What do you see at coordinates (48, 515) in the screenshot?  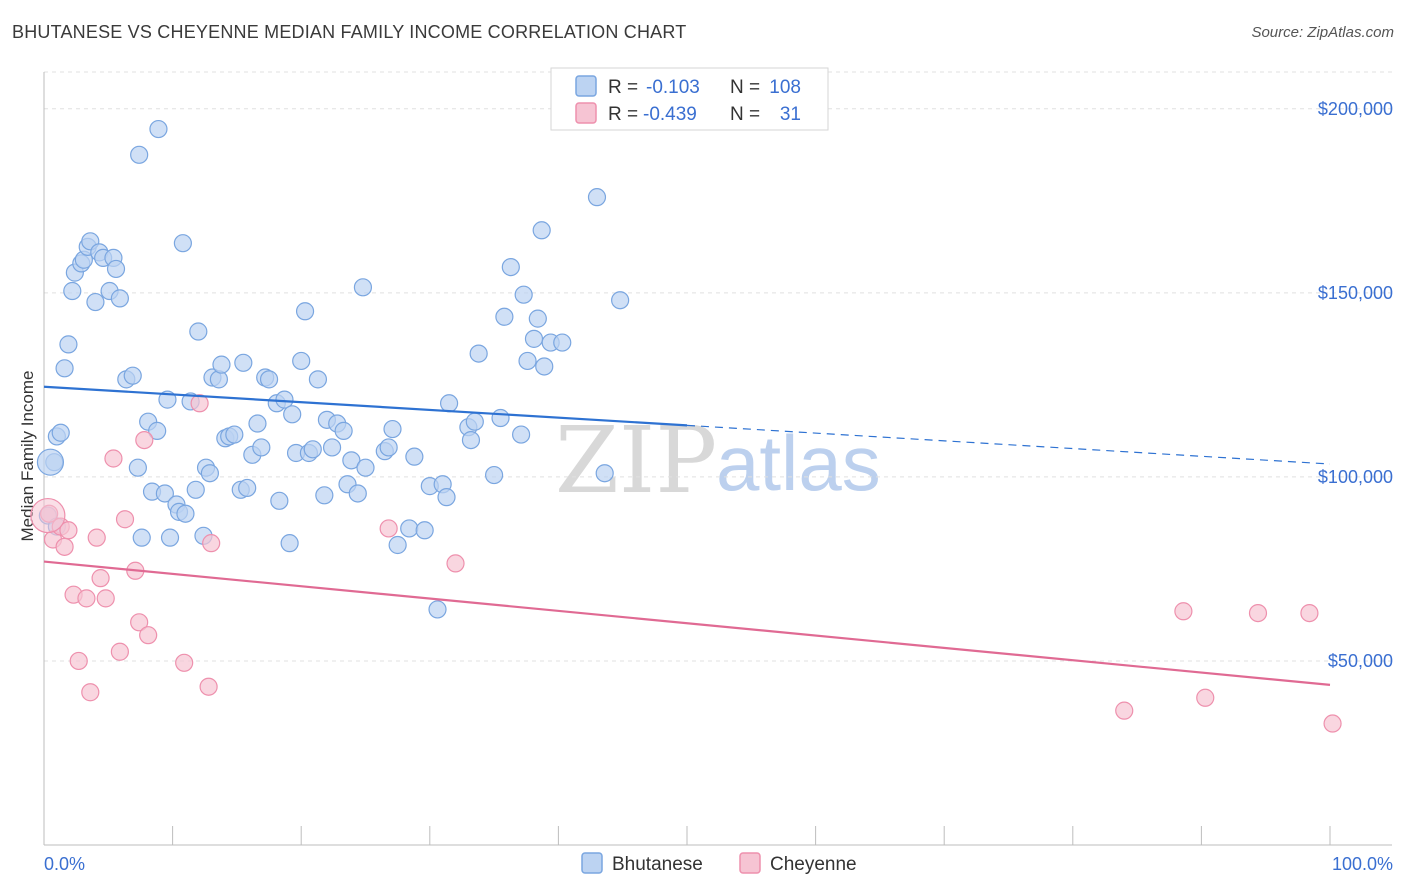 I see `cheyenne-point-large` at bounding box center [48, 515].